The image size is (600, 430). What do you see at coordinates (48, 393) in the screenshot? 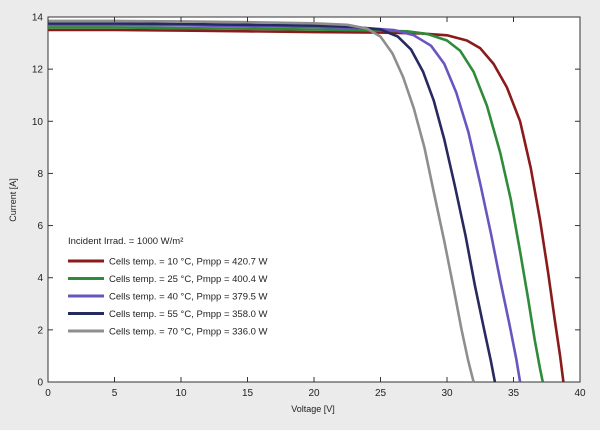
I see `x-tick-label: 0` at bounding box center [48, 393].